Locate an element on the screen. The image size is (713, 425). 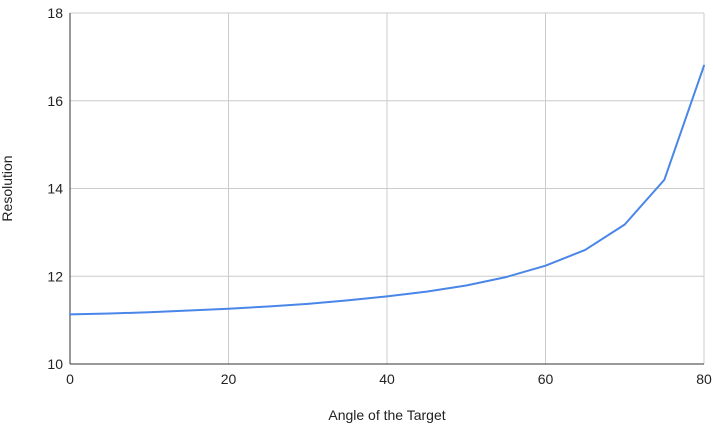
x-tick-label: 40 is located at coordinates (387, 379).